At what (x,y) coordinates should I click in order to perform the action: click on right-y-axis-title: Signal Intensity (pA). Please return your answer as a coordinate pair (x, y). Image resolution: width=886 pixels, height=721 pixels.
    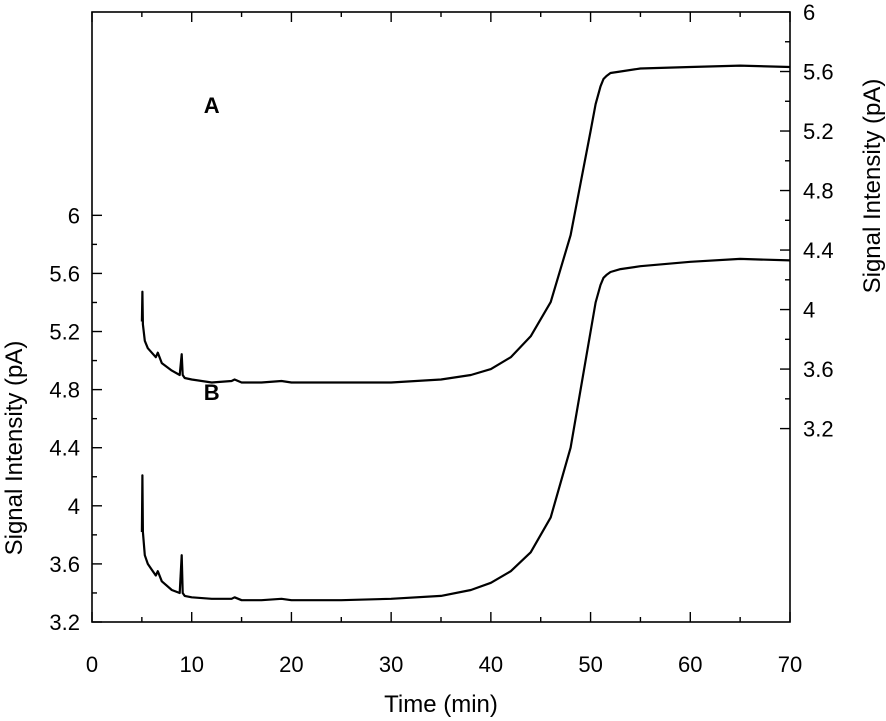
    Looking at the image, I should click on (872, 186).